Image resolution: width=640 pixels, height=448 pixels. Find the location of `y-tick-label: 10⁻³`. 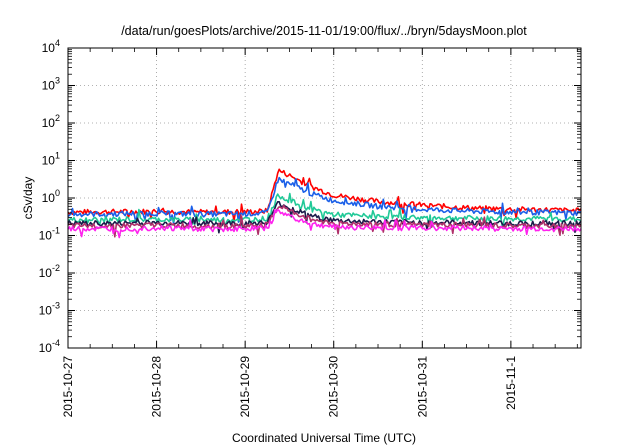

y-tick-label: 10⁻³ is located at coordinates (49, 309).